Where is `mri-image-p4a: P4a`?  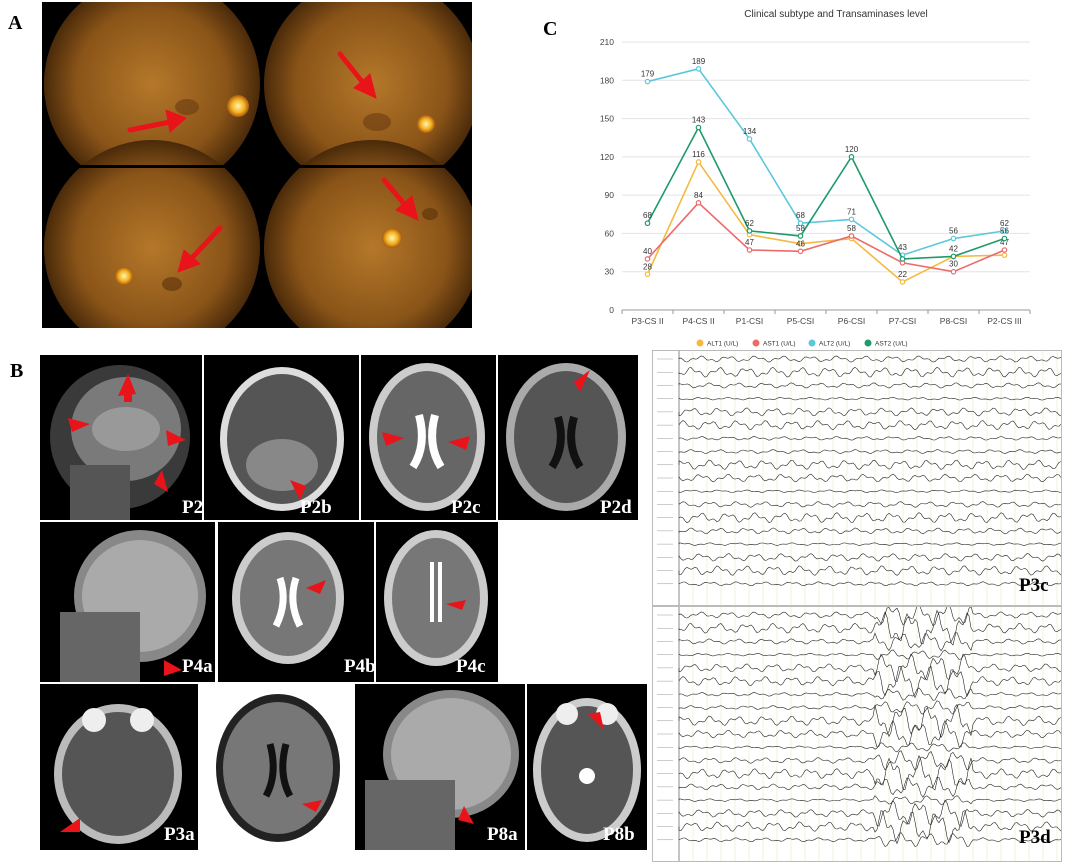 mri-image-p4a: P4a is located at coordinates (127, 602).